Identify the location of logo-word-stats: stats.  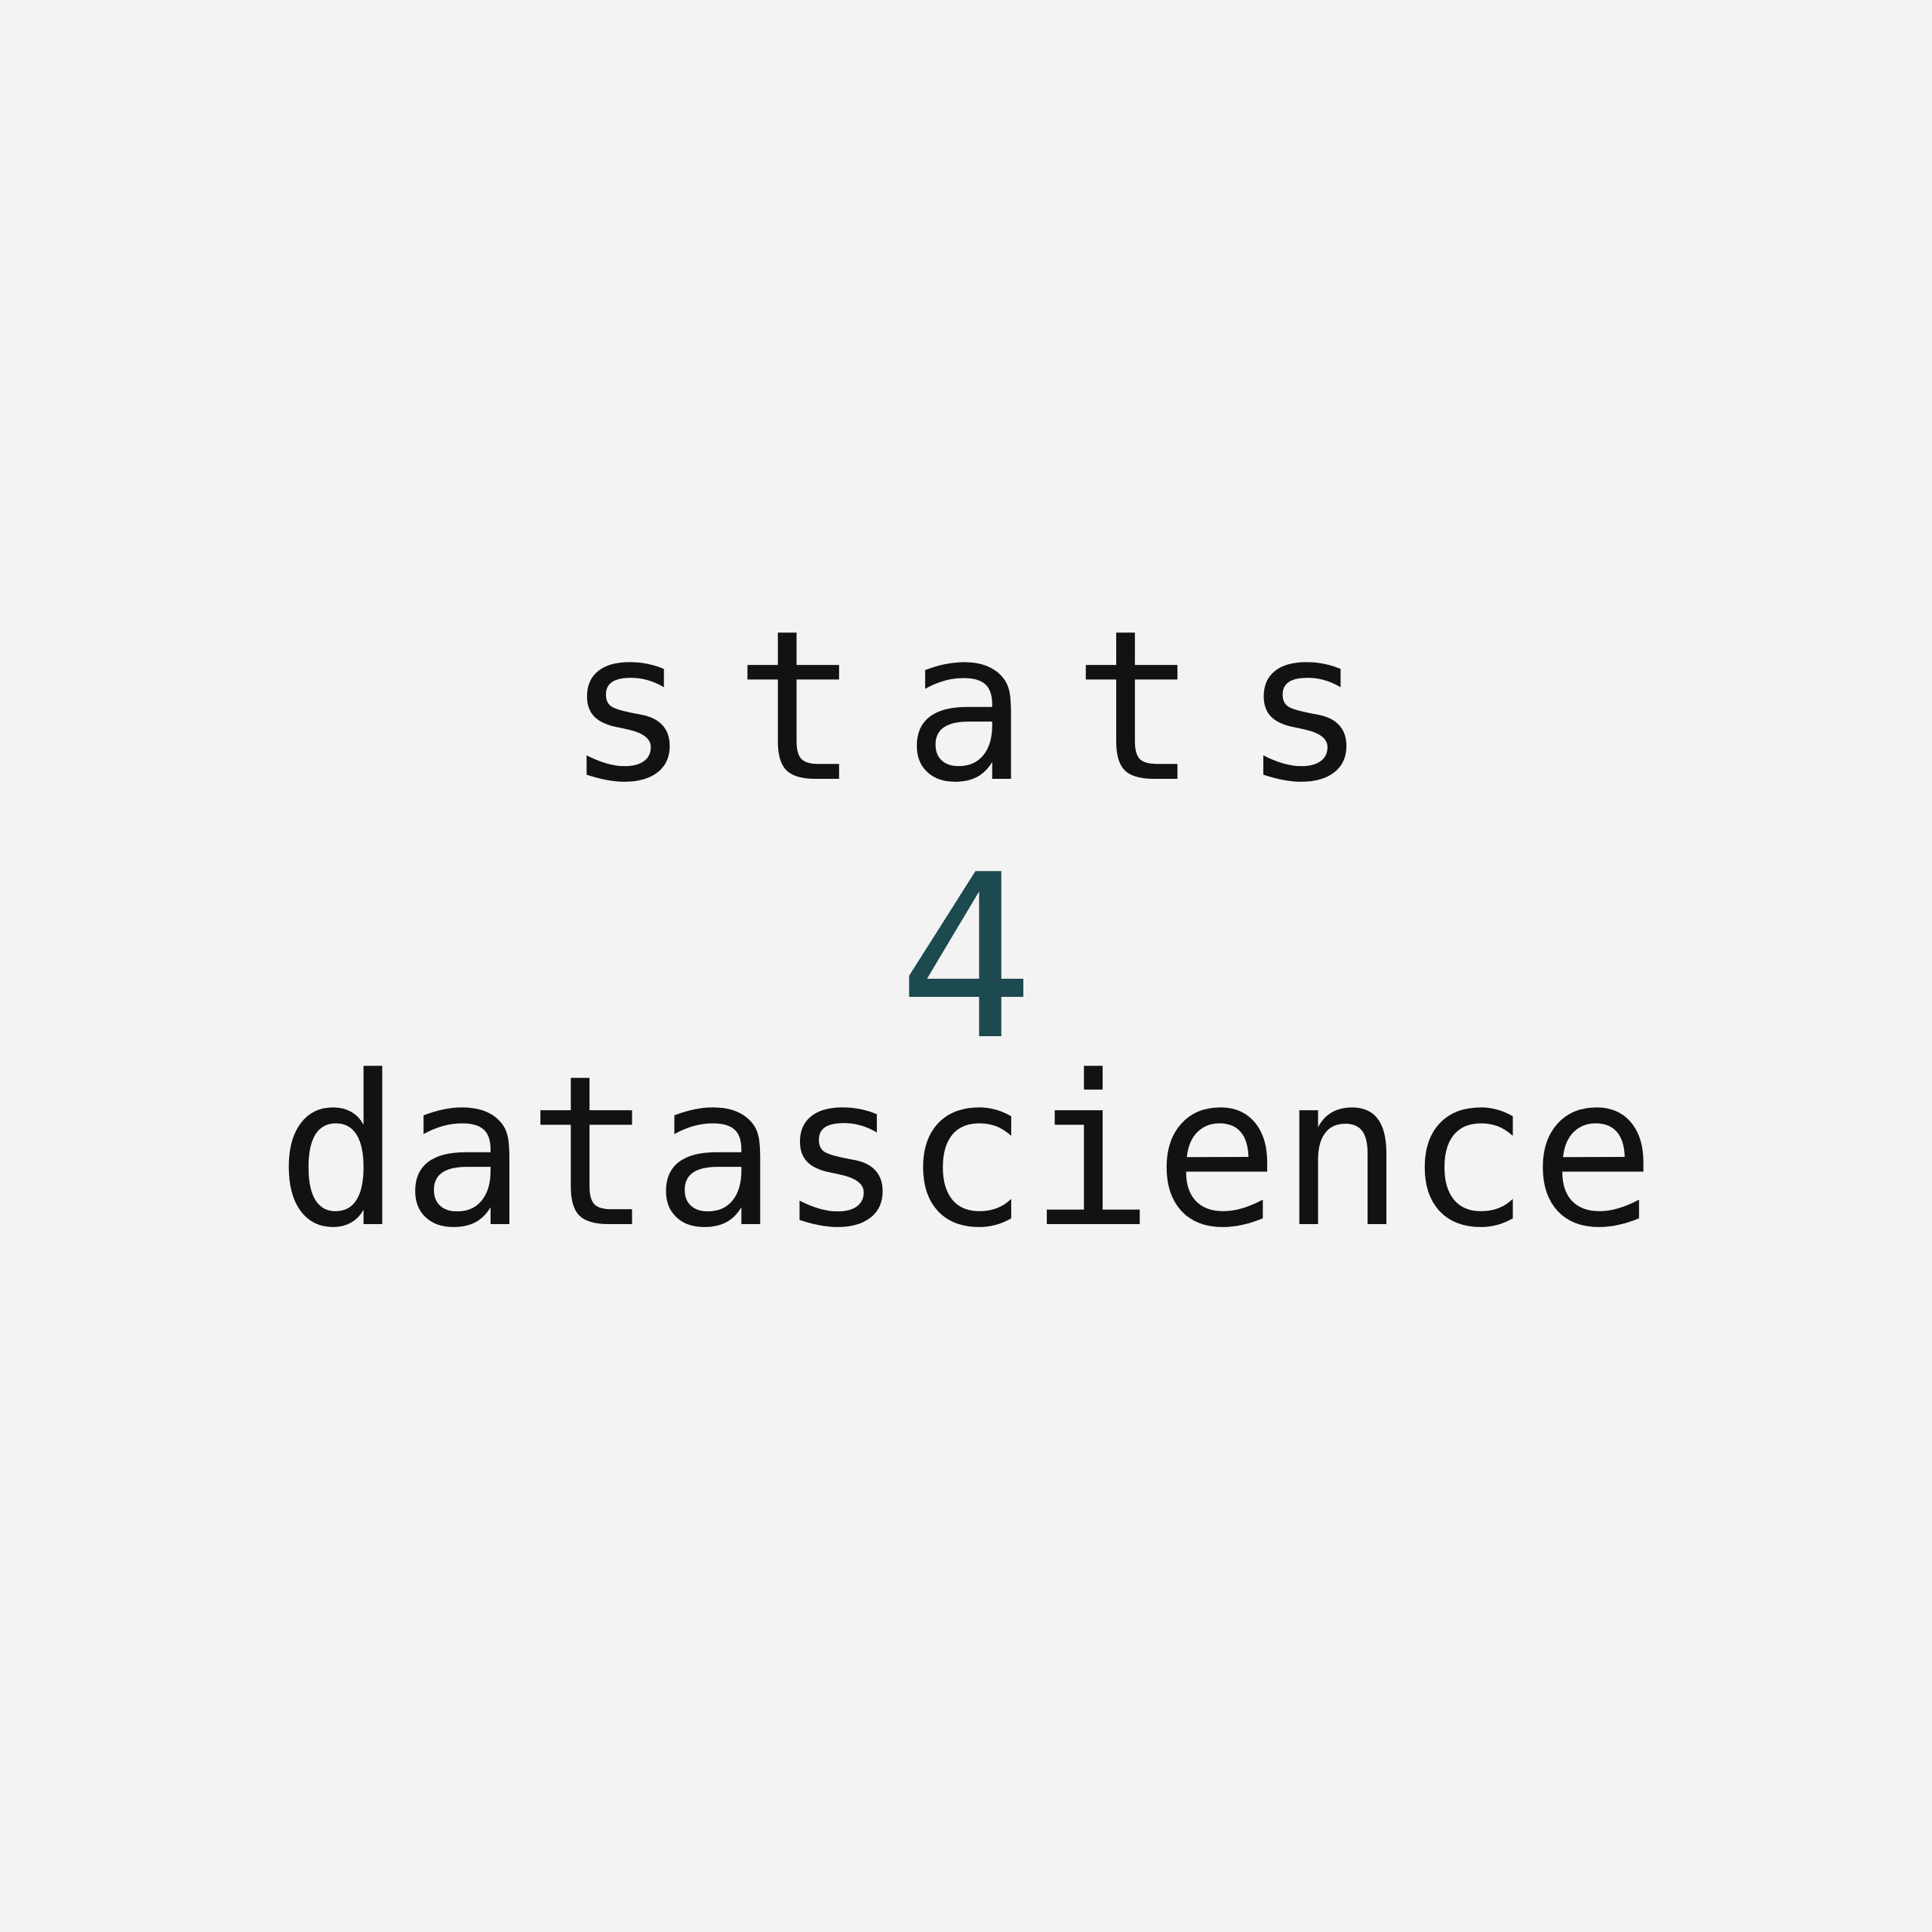
(988, 707).